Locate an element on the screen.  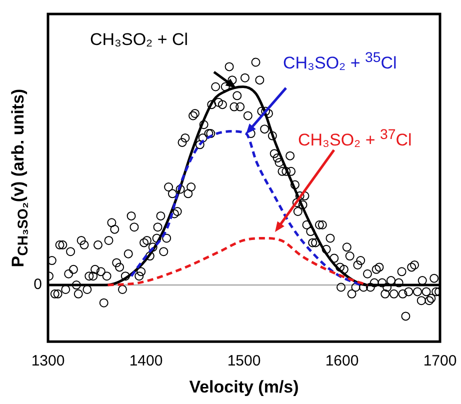
x-tick-label: 1700 is located at coordinates (440, 361).